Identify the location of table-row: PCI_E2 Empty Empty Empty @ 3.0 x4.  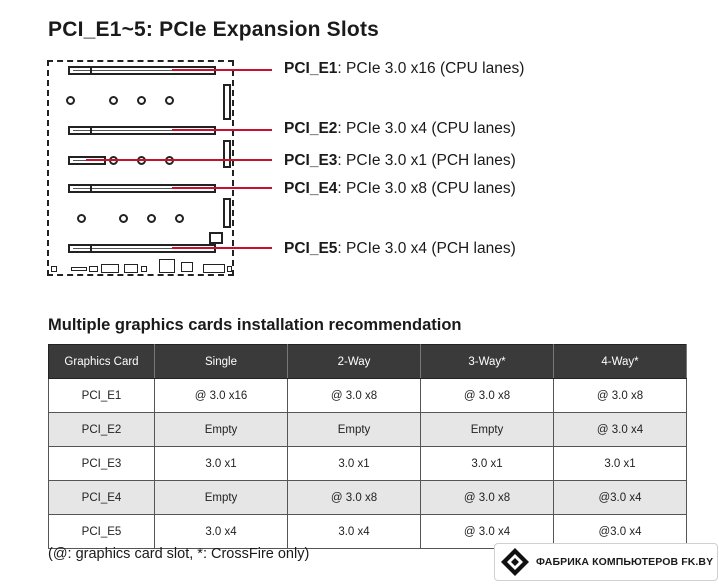
(367, 429).